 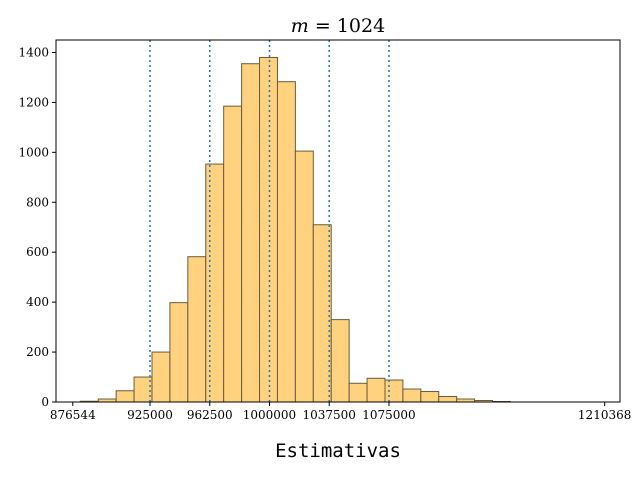 I want to click on y-tick-label: 200, so click(x=37, y=352).